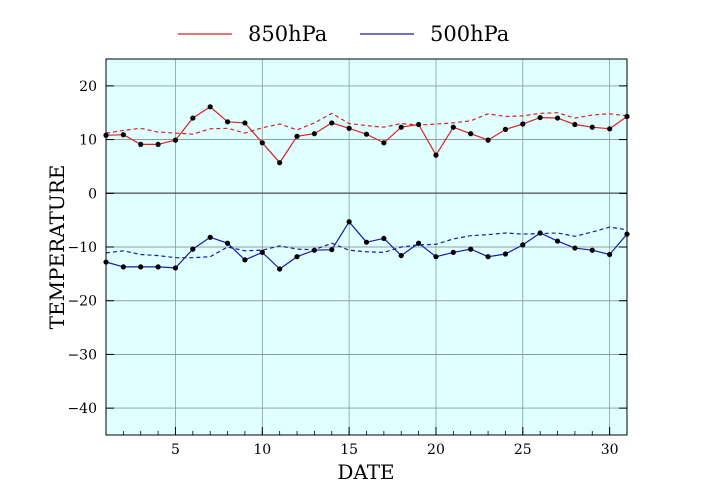  I want to click on x-axis-title: DATE, so click(365, 472).